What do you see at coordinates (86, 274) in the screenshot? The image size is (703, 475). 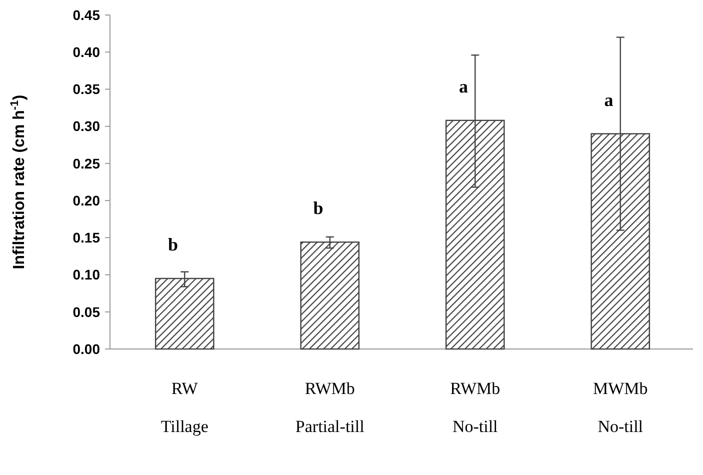 I see `y-tick-label: 0.10` at bounding box center [86, 274].